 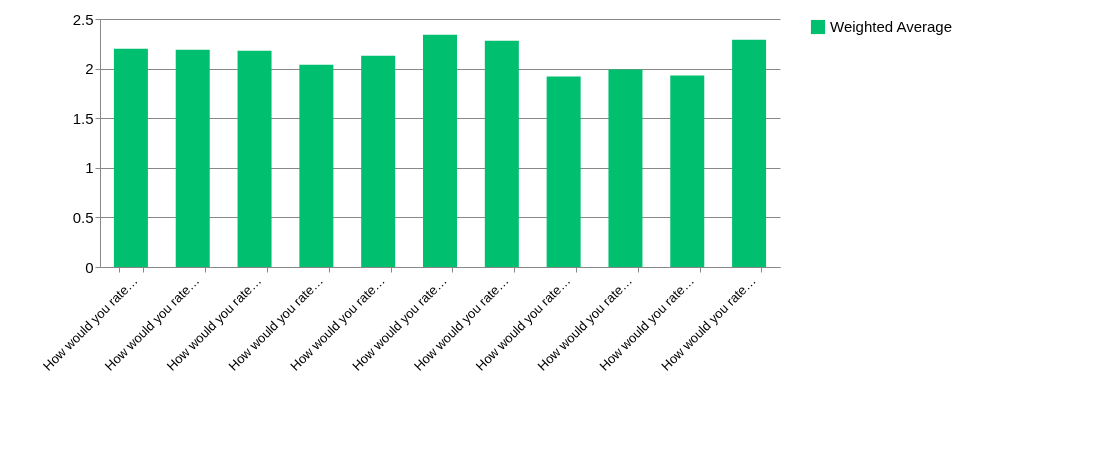 I want to click on y-tick-label: 0, so click(x=89, y=267).